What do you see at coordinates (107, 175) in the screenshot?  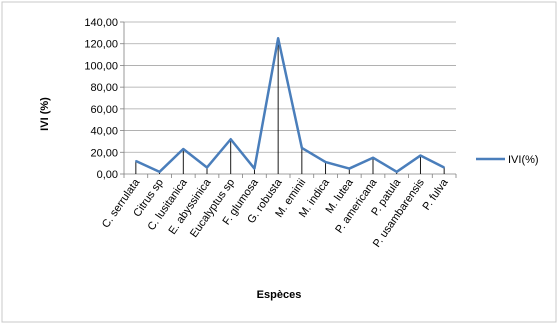 I see `y-tick-label: 0,00` at bounding box center [107, 175].